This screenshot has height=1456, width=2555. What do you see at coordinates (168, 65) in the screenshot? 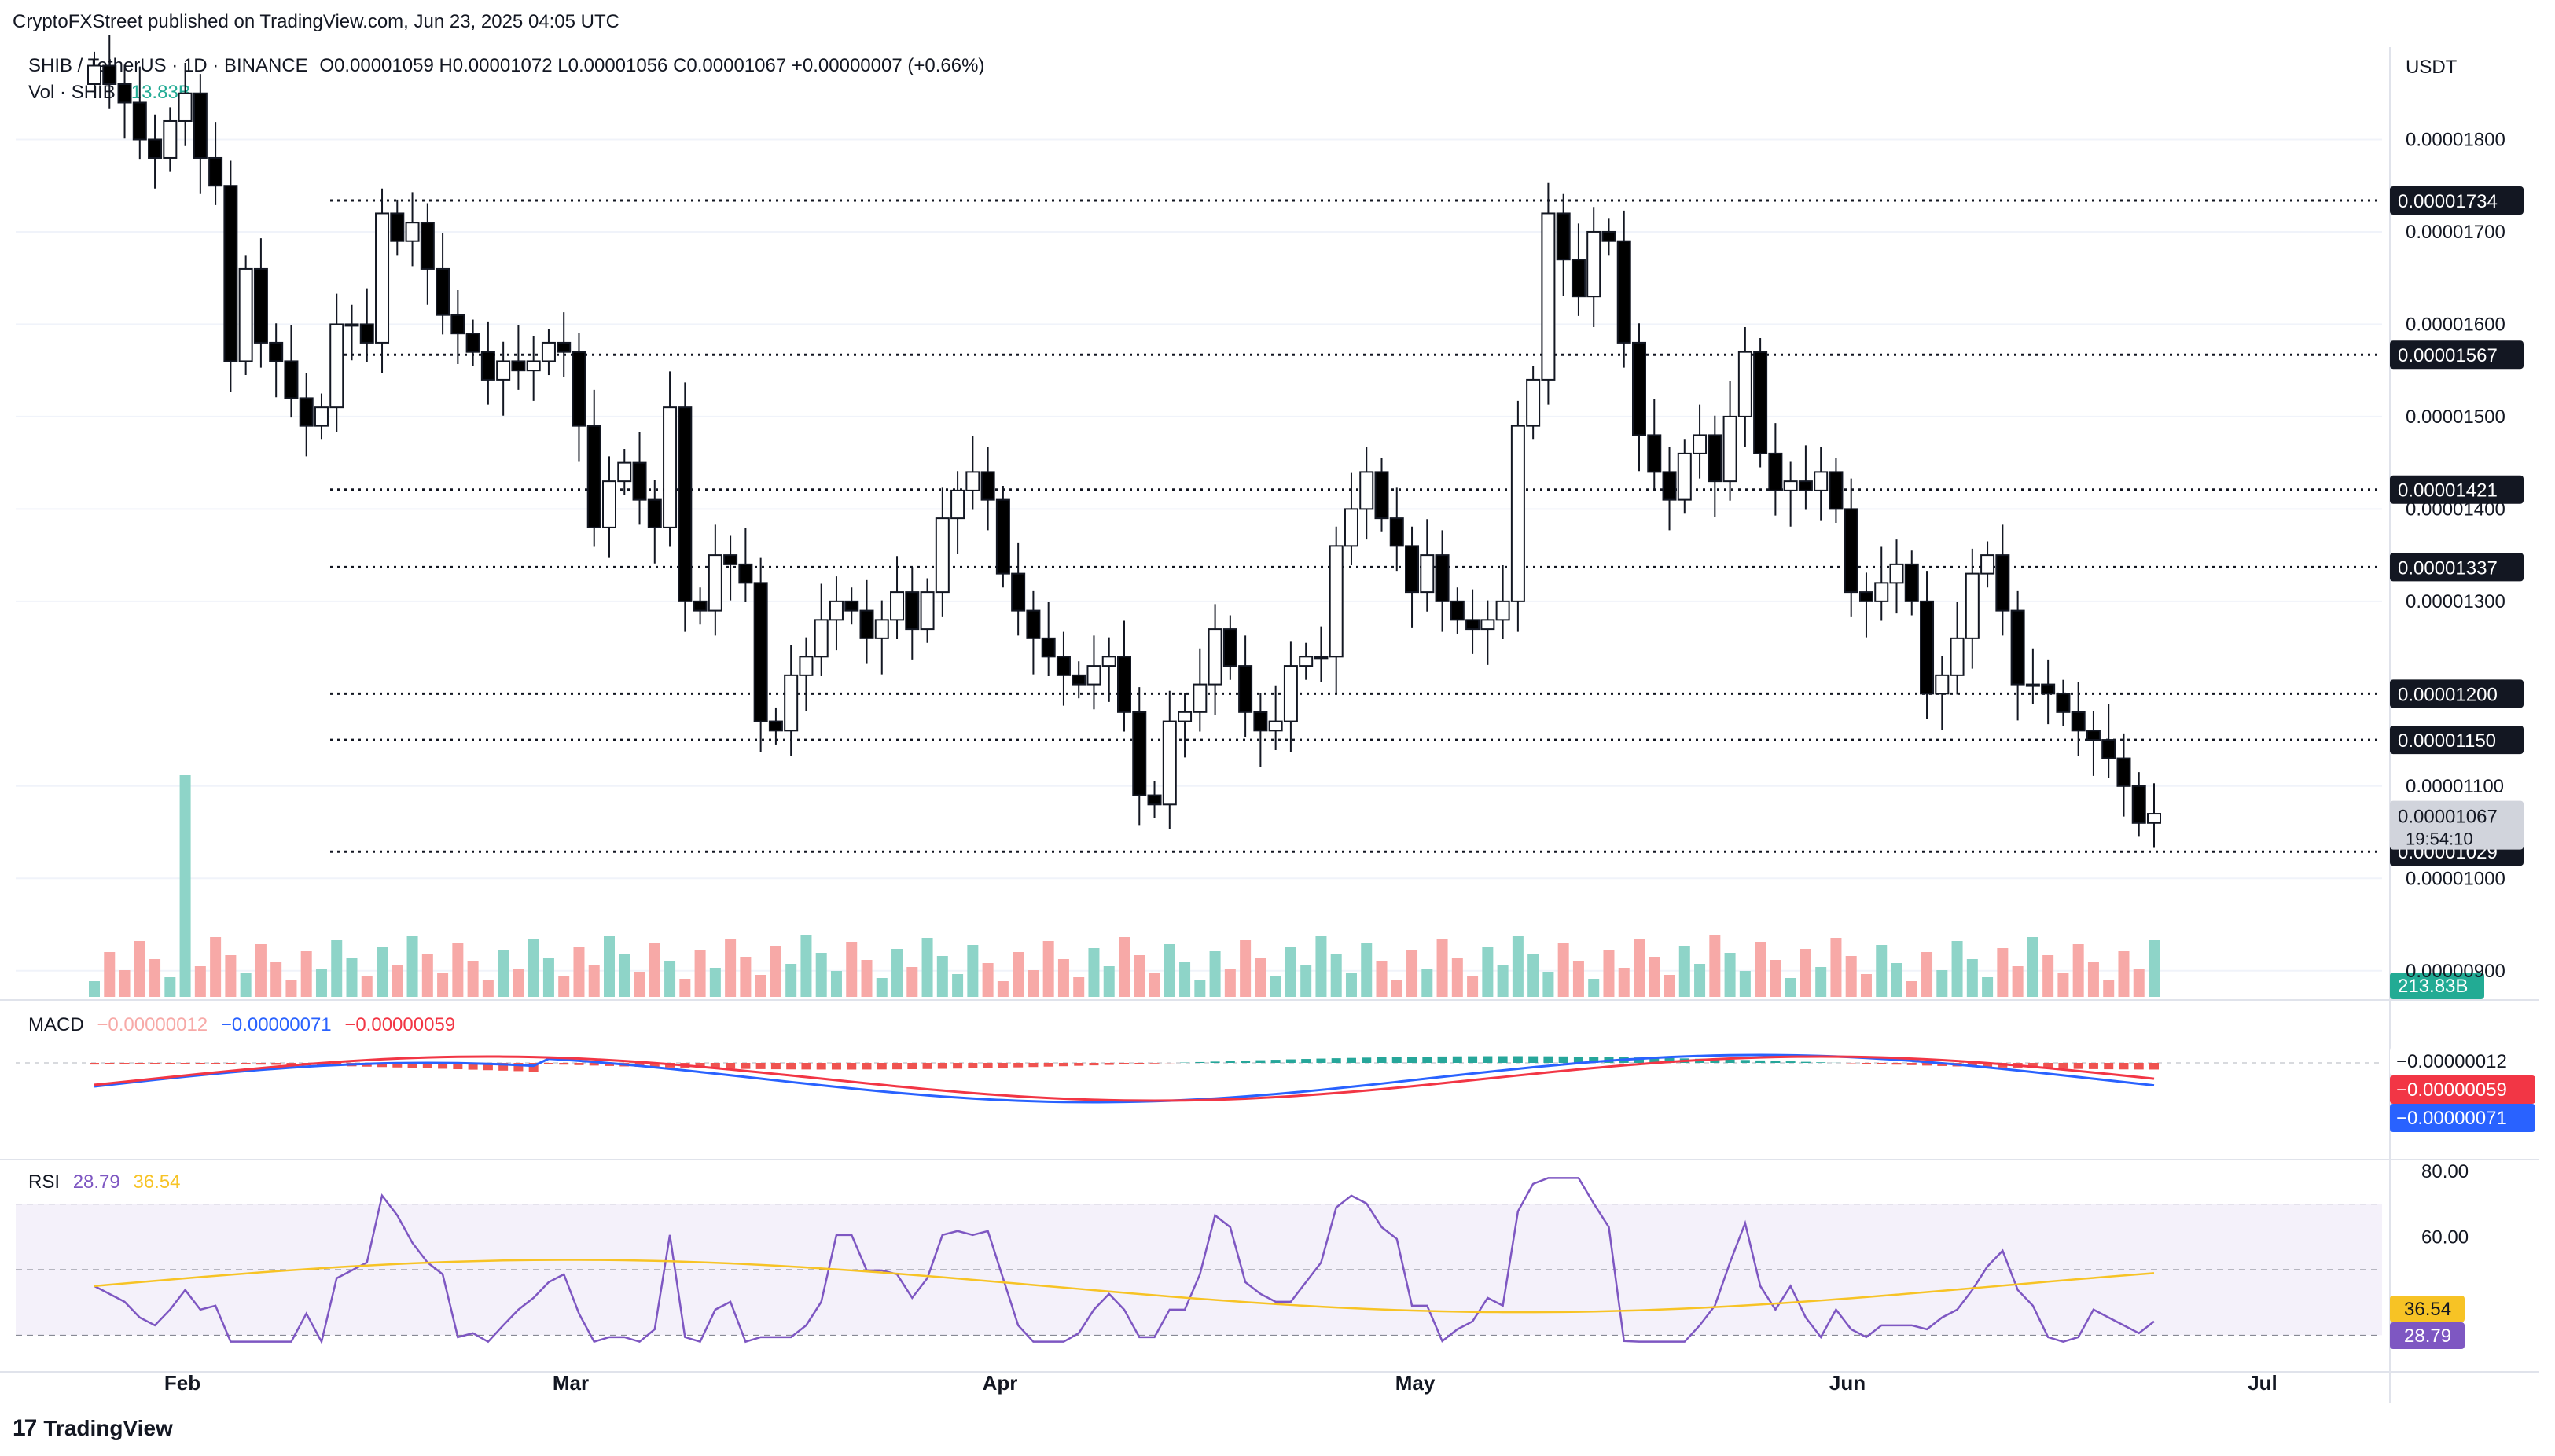
I see `symbol-name: SHIB / TetherUS · 1D · BINANCE` at bounding box center [168, 65].